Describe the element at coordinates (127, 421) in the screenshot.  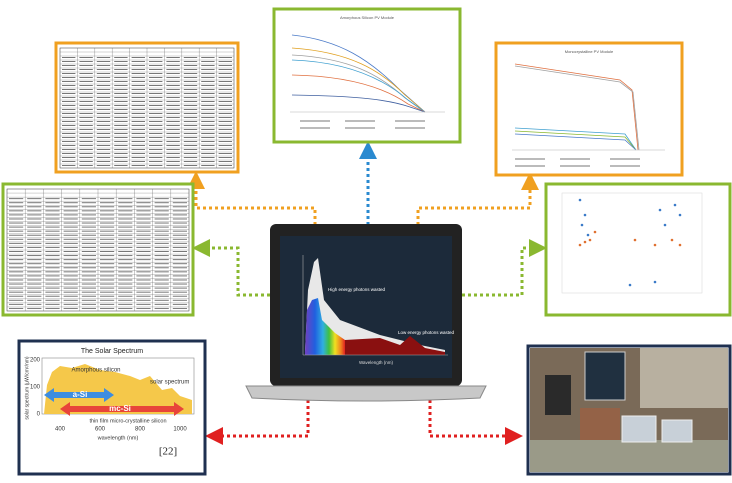
I see `spectrum-label: thin film micro-crystalline silicon` at that location.